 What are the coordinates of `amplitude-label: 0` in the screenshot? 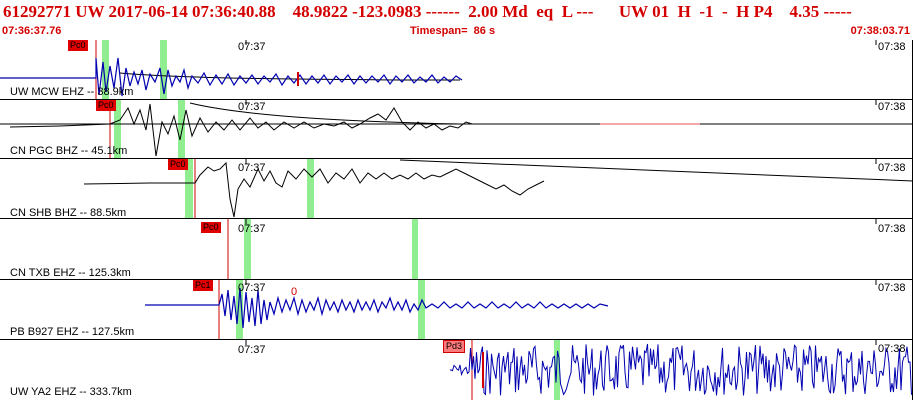 It's located at (294, 292).